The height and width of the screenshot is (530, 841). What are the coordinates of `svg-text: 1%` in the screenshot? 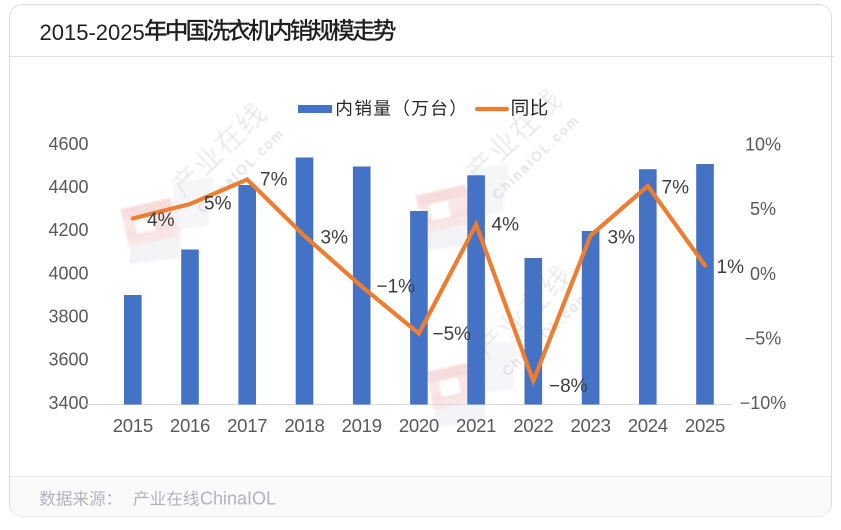 It's located at (731, 267).